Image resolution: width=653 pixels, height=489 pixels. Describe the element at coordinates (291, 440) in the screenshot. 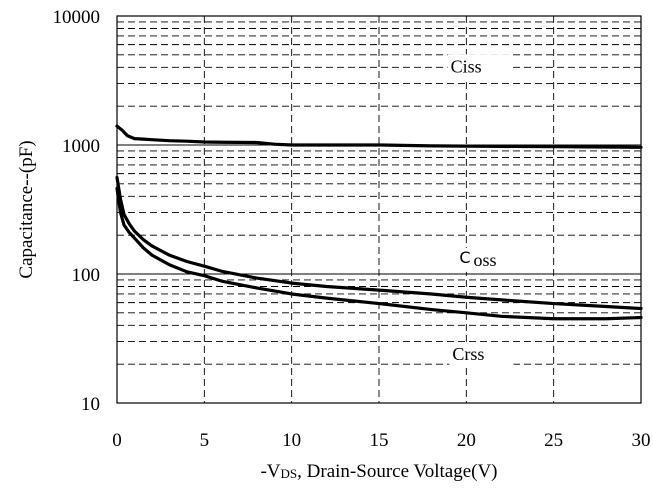

I see `x-tick-label: 10` at that location.